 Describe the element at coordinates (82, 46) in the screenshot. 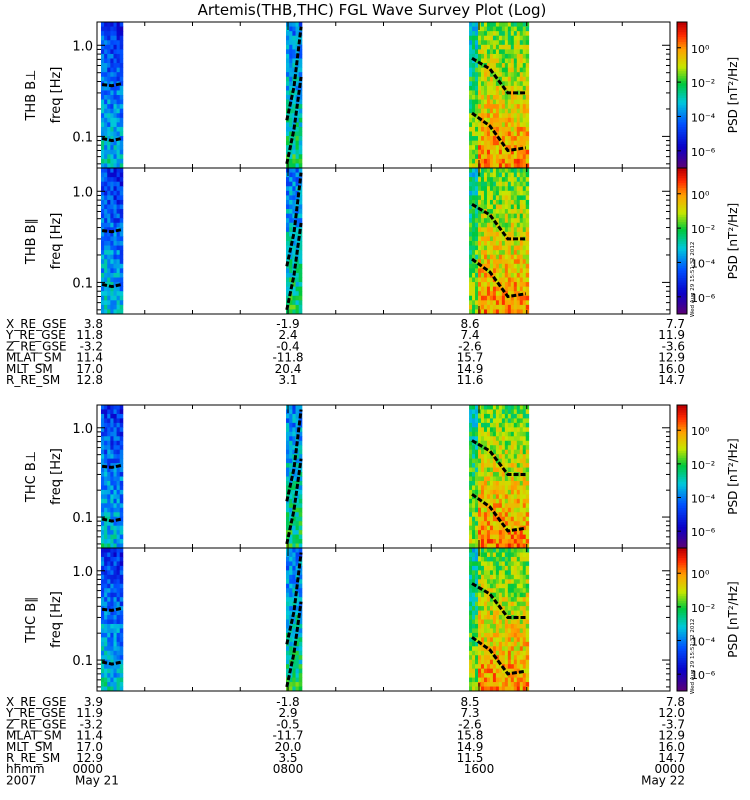

I see `freq-tick-label: 1.0` at that location.